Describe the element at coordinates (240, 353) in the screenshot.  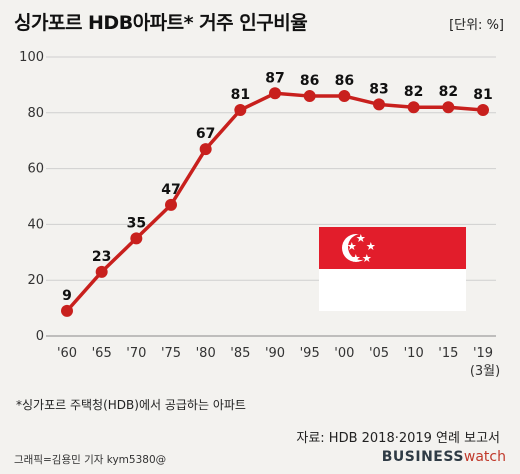
I see `x-tick-label: '85` at that location.